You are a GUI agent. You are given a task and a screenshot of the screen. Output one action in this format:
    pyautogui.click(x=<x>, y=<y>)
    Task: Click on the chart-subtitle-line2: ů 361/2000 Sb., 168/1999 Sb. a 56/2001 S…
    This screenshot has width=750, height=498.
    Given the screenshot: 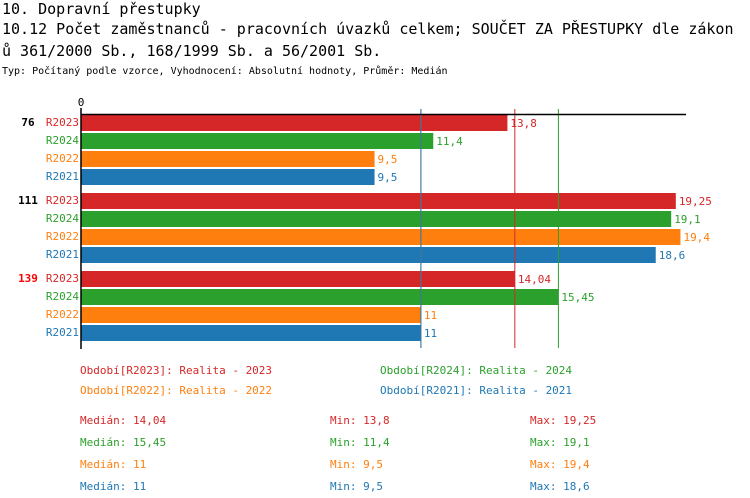 What is the action you would take?
    pyautogui.click(x=192, y=51)
    